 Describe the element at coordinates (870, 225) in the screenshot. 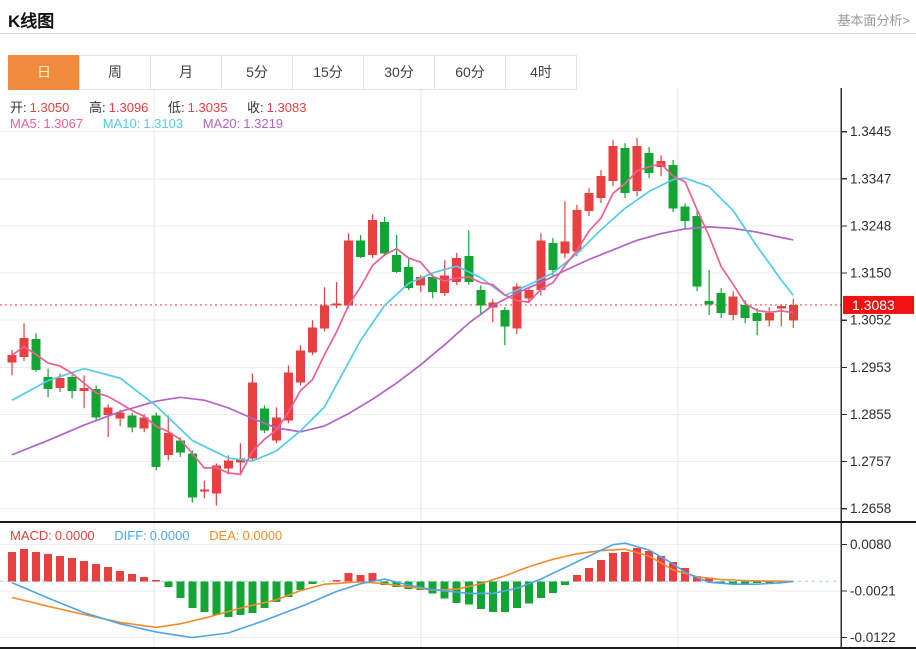

I see `main-axis-tick: 1.3248` at that location.